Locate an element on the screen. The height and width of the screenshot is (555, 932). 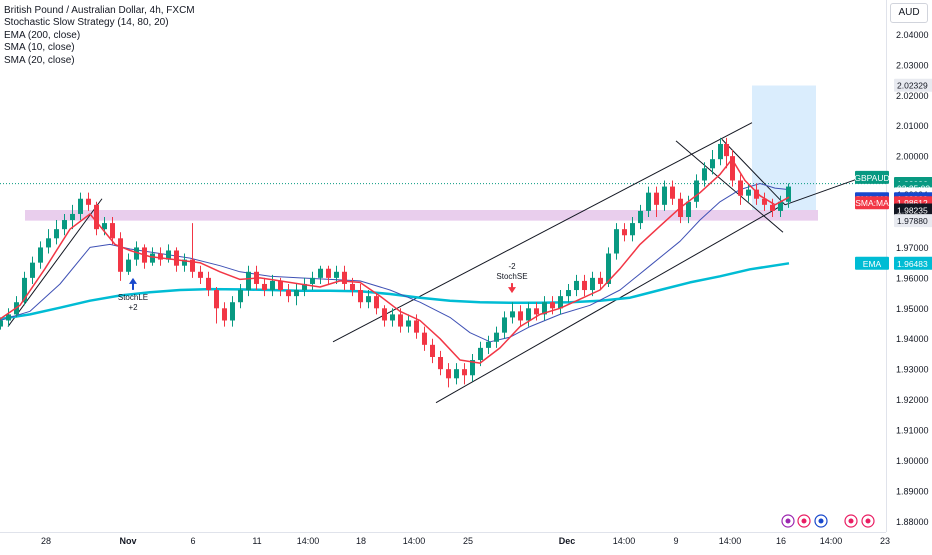
legend-indicator-sma10: SMA (10, close) is located at coordinates (39, 48).